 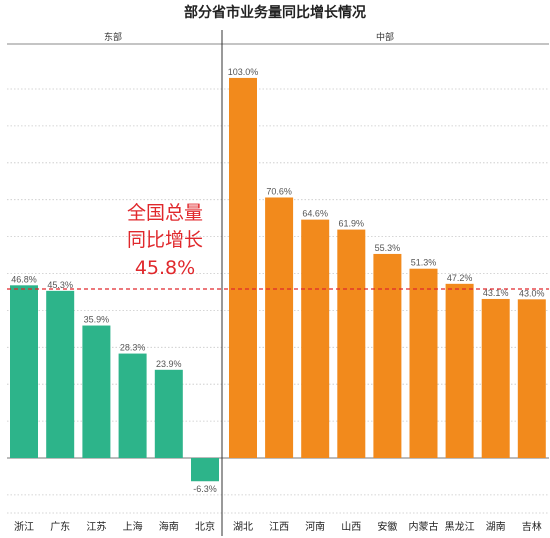 What do you see at coordinates (133, 526) in the screenshot?
I see `category-label: 上海` at bounding box center [133, 526].